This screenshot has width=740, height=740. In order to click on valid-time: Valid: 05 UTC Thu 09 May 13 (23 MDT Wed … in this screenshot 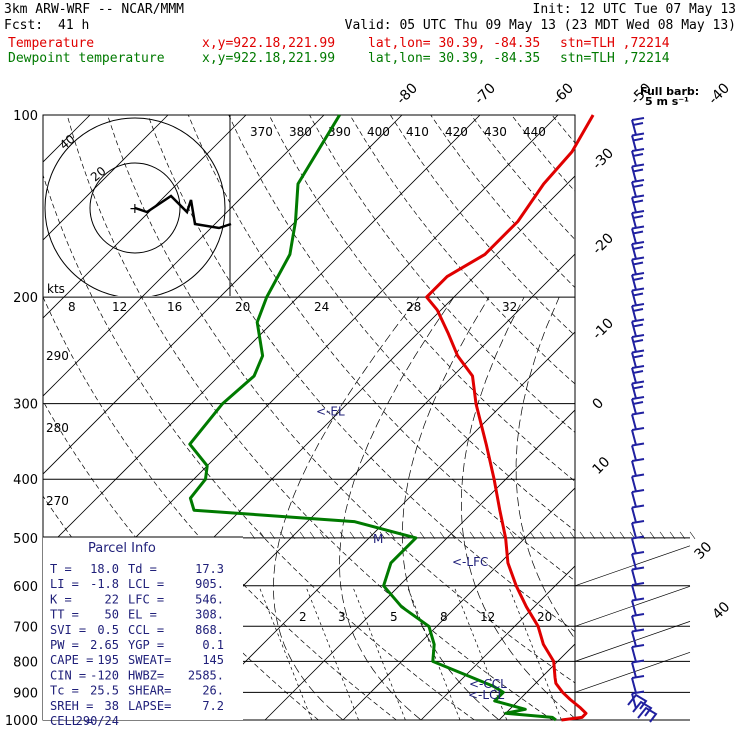, I will do `click(540, 25)`.